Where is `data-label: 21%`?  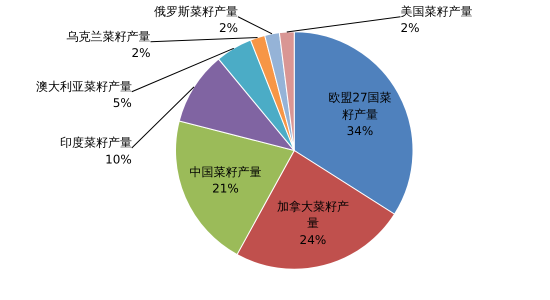
data-label: 21% is located at coordinates (225, 189).